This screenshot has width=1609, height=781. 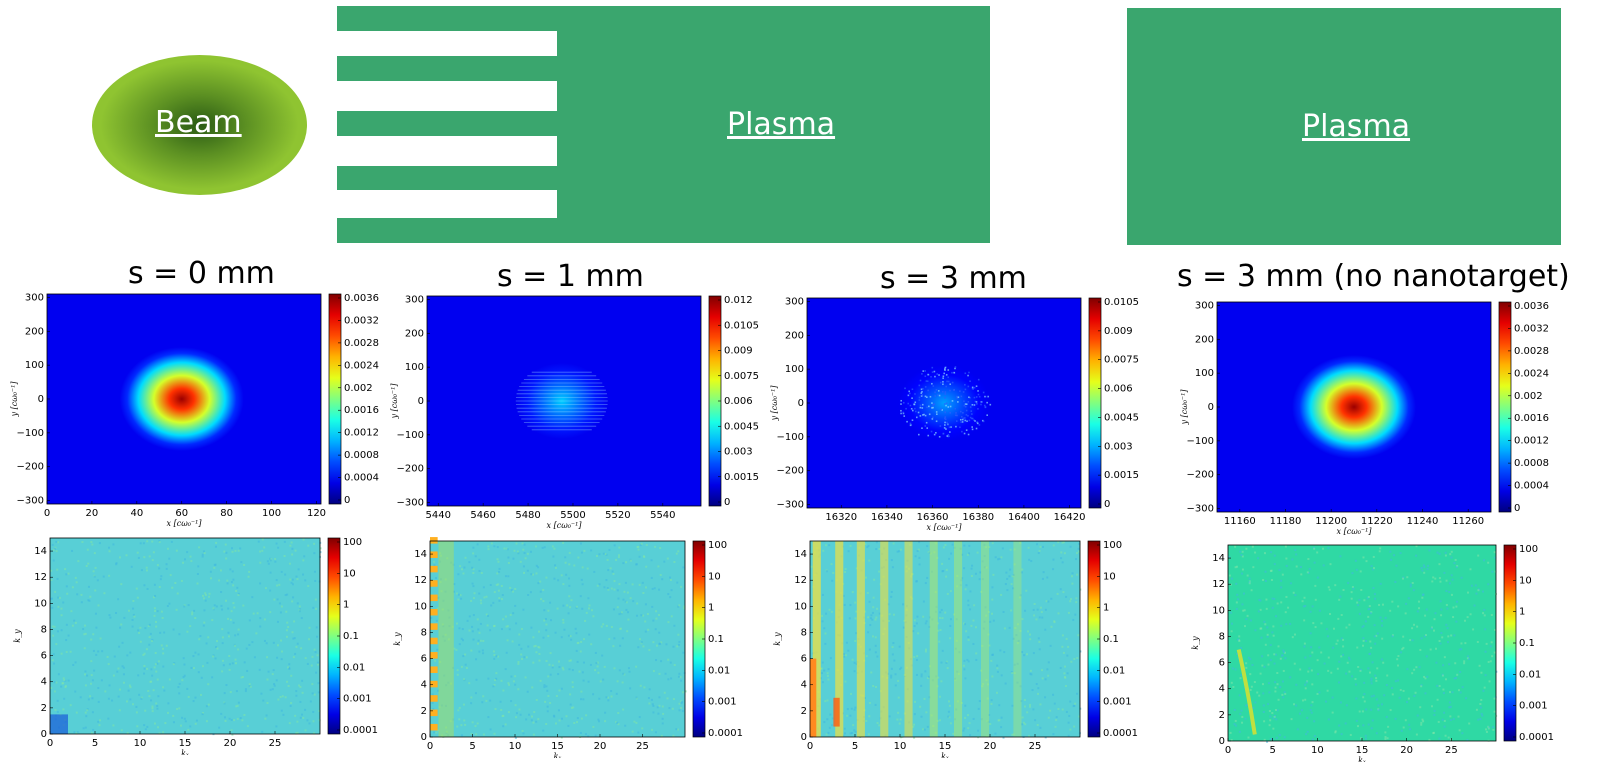 What do you see at coordinates (424, 632) in the screenshot?
I see `y-tick-label: 8` at bounding box center [424, 632].